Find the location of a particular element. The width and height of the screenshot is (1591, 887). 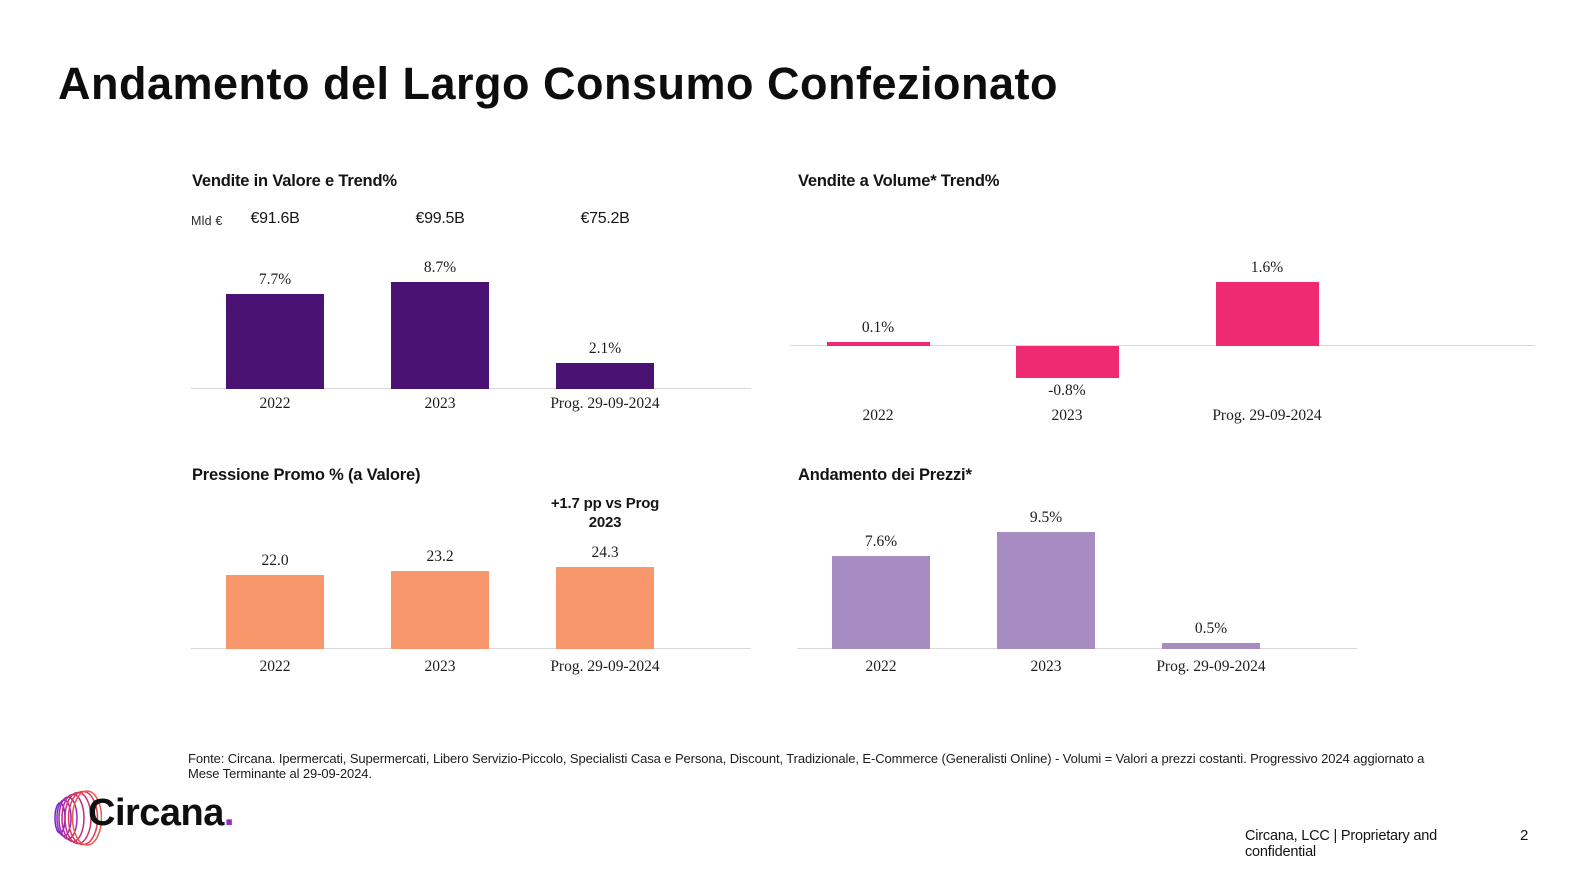

axis-line is located at coordinates (1162, 345).